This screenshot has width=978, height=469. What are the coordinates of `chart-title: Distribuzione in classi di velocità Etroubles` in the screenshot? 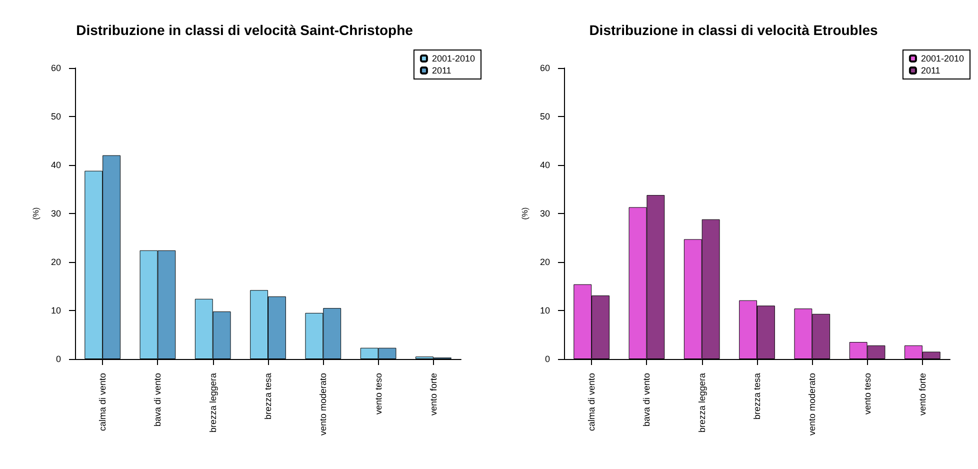 It's located at (733, 30).